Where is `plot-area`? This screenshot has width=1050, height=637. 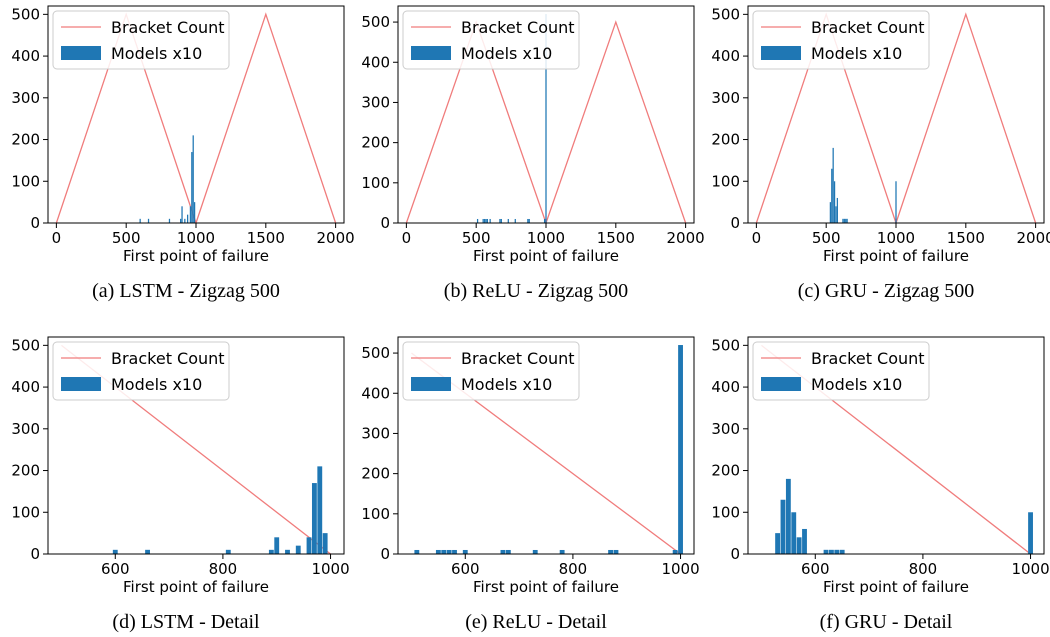 plot-area is located at coordinates (546, 118).